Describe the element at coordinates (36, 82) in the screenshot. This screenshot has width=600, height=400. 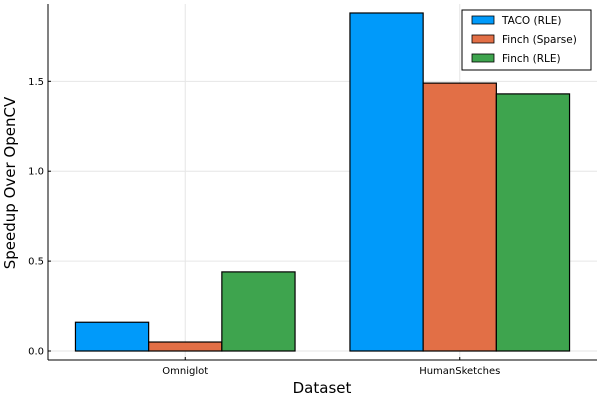
I see `y-tick-label: 1.5` at that location.